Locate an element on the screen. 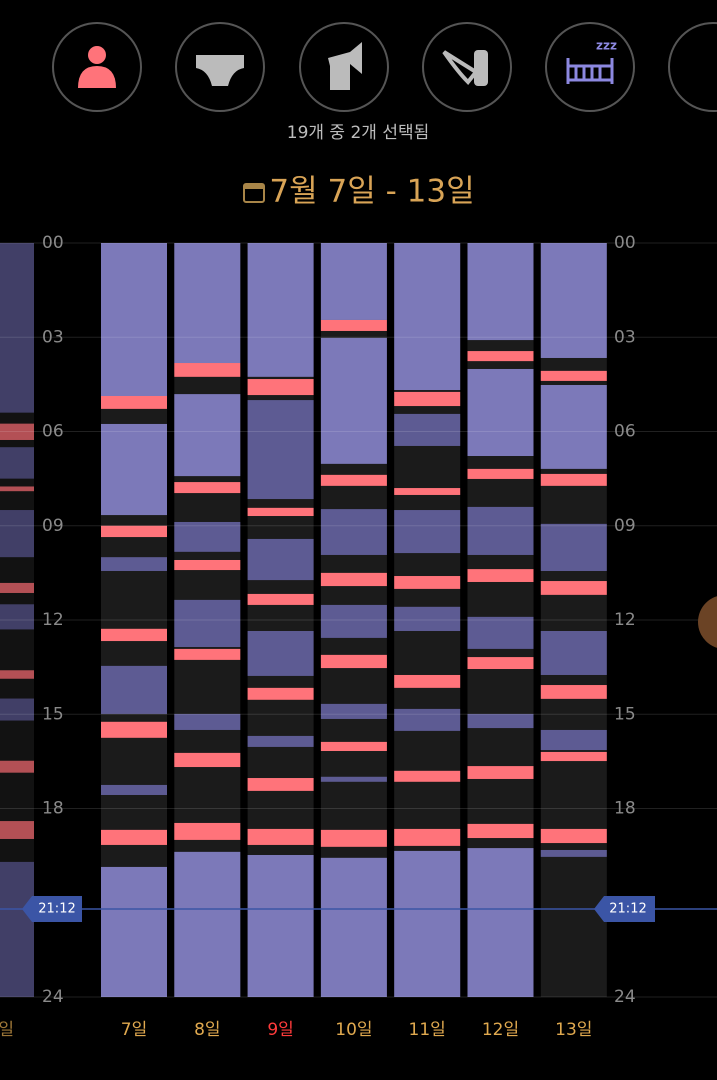 Image resolution: width=717 pixels, height=1080 pixels. feeding-icon is located at coordinates (97, 67).